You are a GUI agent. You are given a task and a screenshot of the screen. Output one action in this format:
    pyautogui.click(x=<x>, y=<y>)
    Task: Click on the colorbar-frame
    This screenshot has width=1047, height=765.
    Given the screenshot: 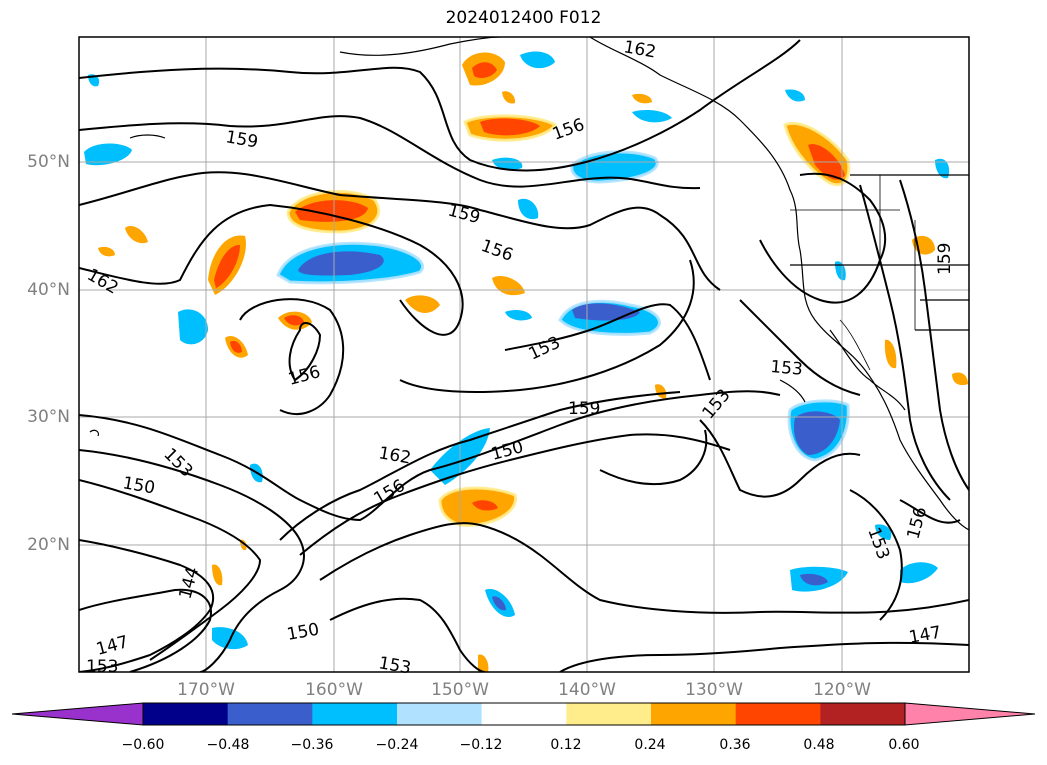 What is the action you would take?
    pyautogui.click(x=524, y=714)
    